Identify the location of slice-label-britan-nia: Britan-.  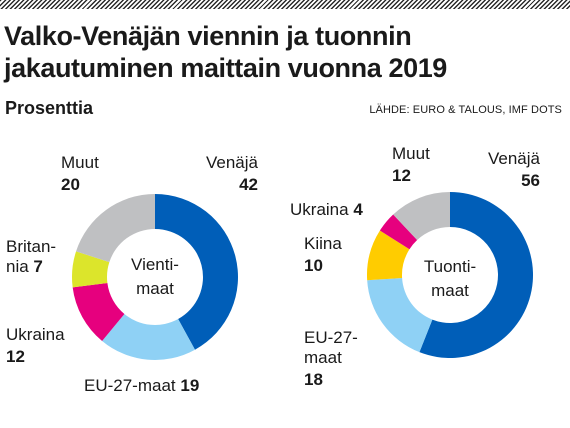
(31, 246).